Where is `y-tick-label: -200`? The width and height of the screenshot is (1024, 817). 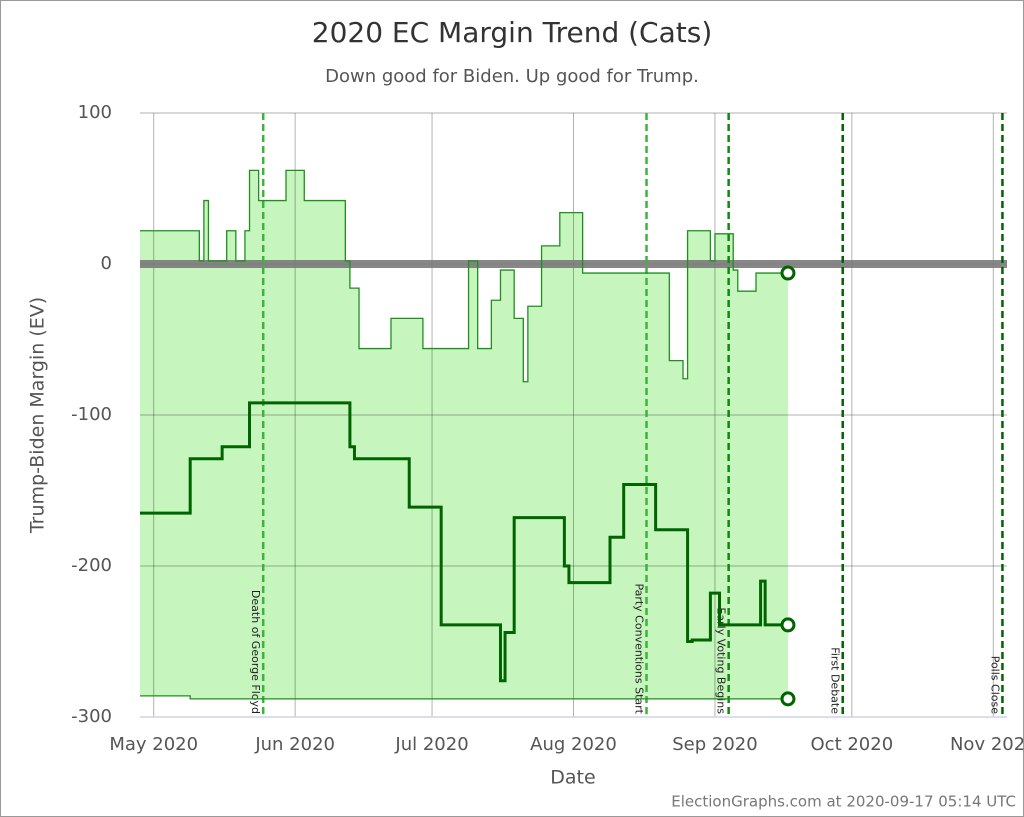 y-tick-label: -200 is located at coordinates (91, 565).